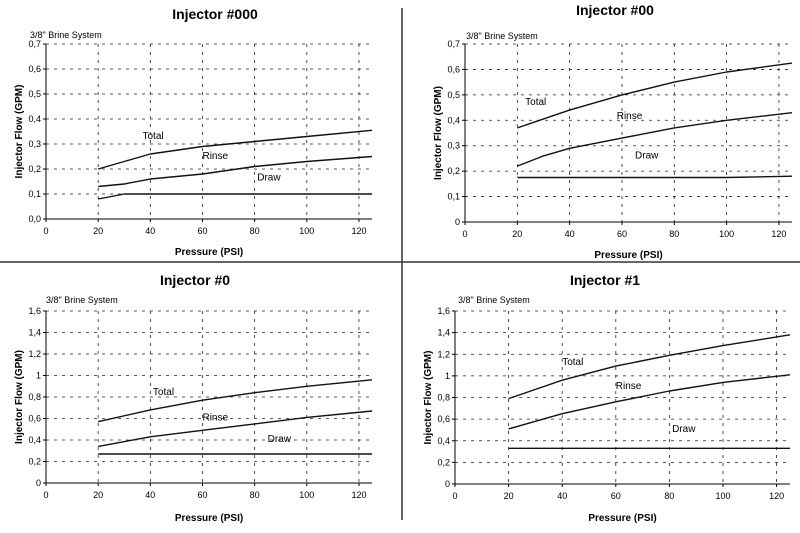 The width and height of the screenshot is (800, 533). Describe the element at coordinates (605, 280) in the screenshot. I see `chart-title: Injector #1` at that location.